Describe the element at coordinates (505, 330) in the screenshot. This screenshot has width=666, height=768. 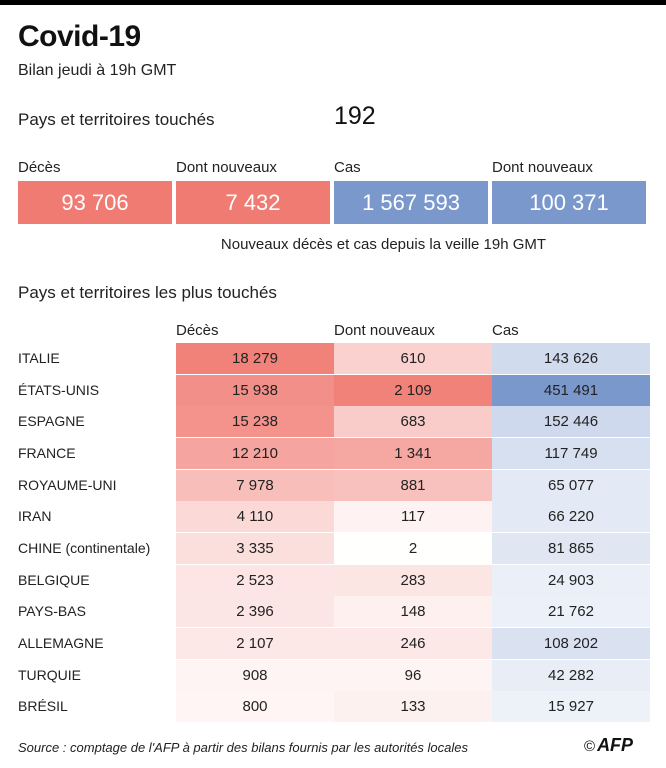
I see `column-header-cases: Cas` at that location.